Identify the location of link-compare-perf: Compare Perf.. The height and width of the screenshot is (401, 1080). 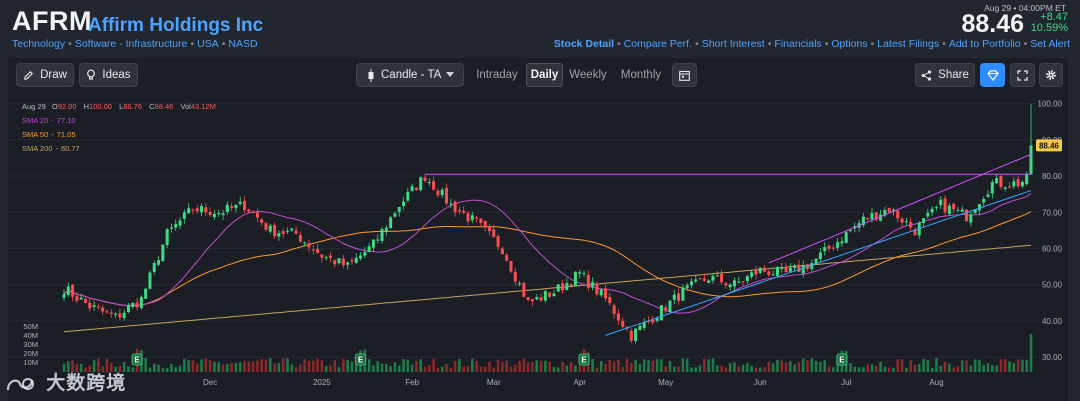
(657, 44).